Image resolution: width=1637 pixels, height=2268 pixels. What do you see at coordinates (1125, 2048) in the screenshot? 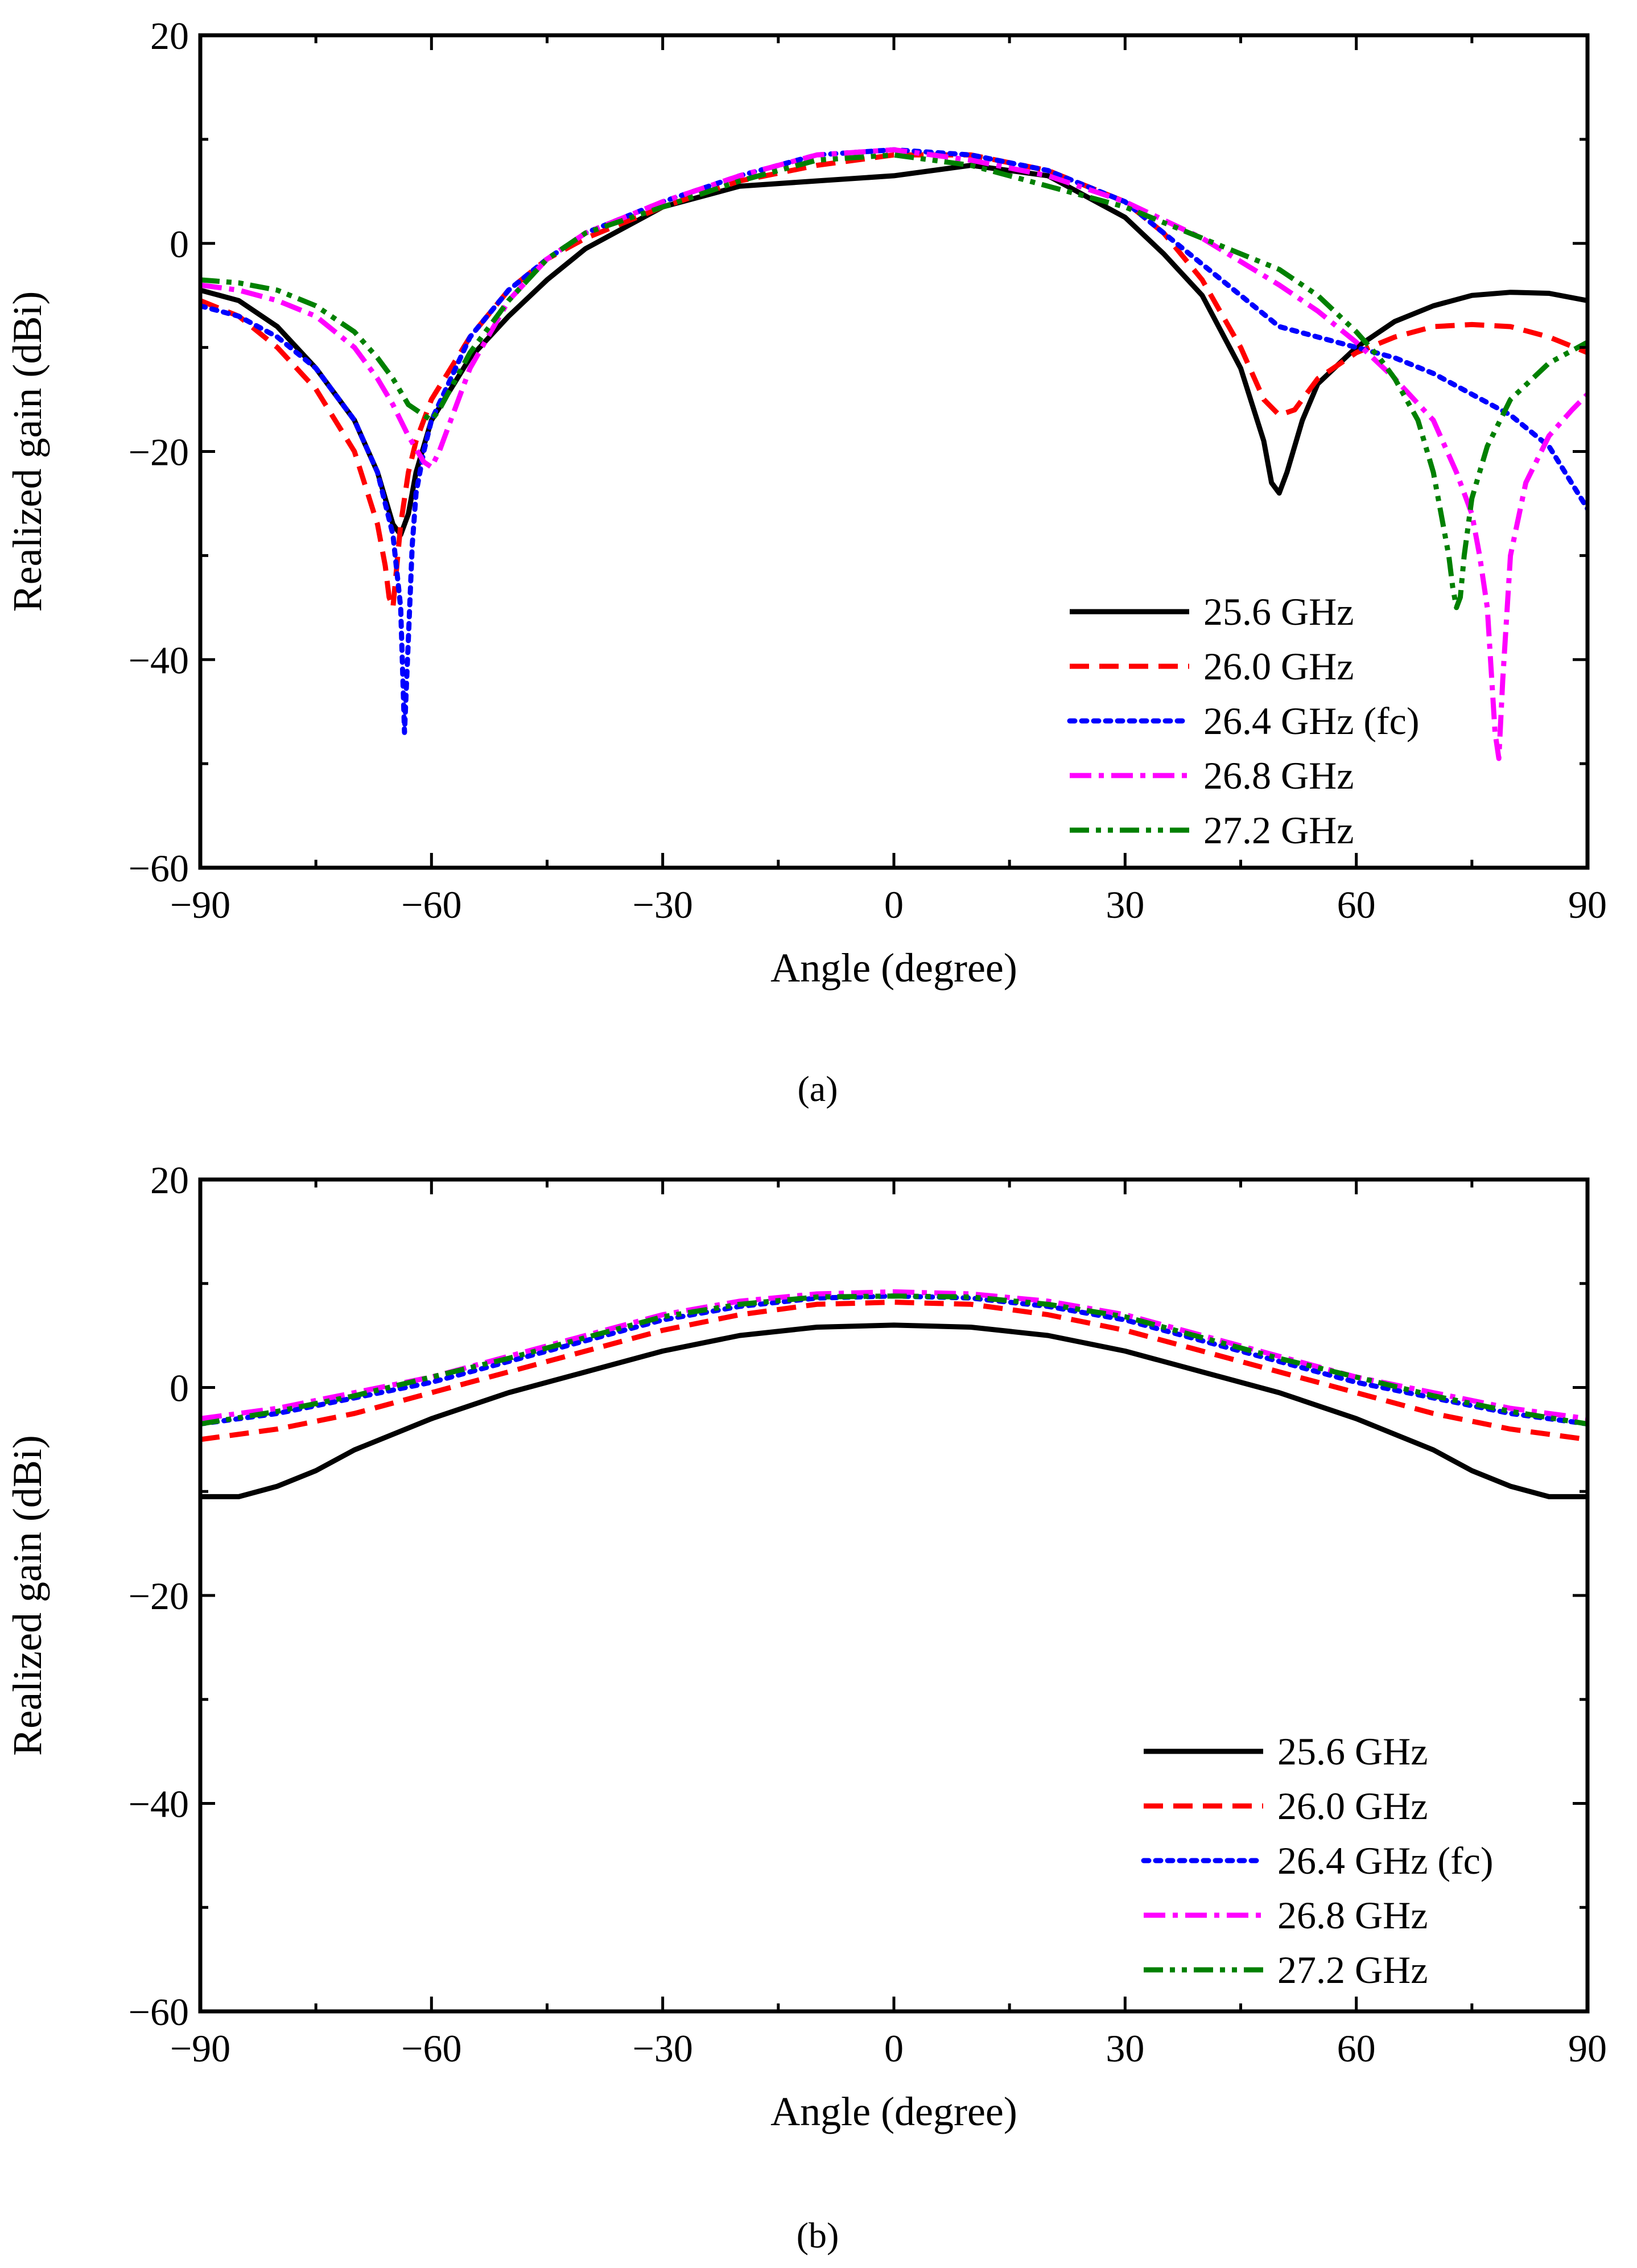
I see `panel-b-x-tick-label: 30` at bounding box center [1125, 2048].